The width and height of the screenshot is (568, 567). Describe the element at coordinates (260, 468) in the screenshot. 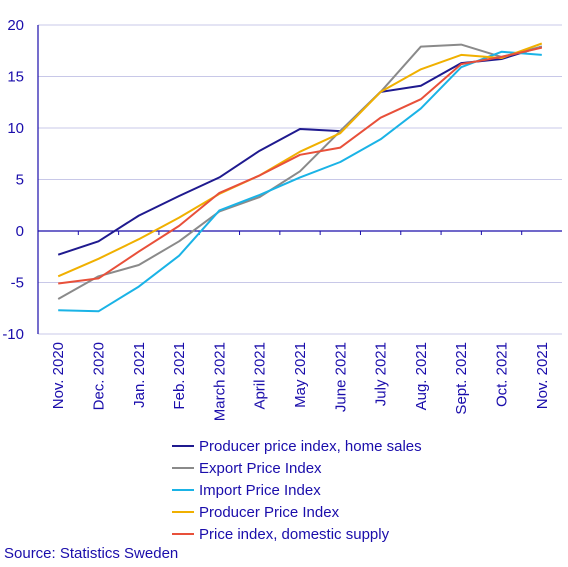

I see `legend-label: Export Price Index` at that location.